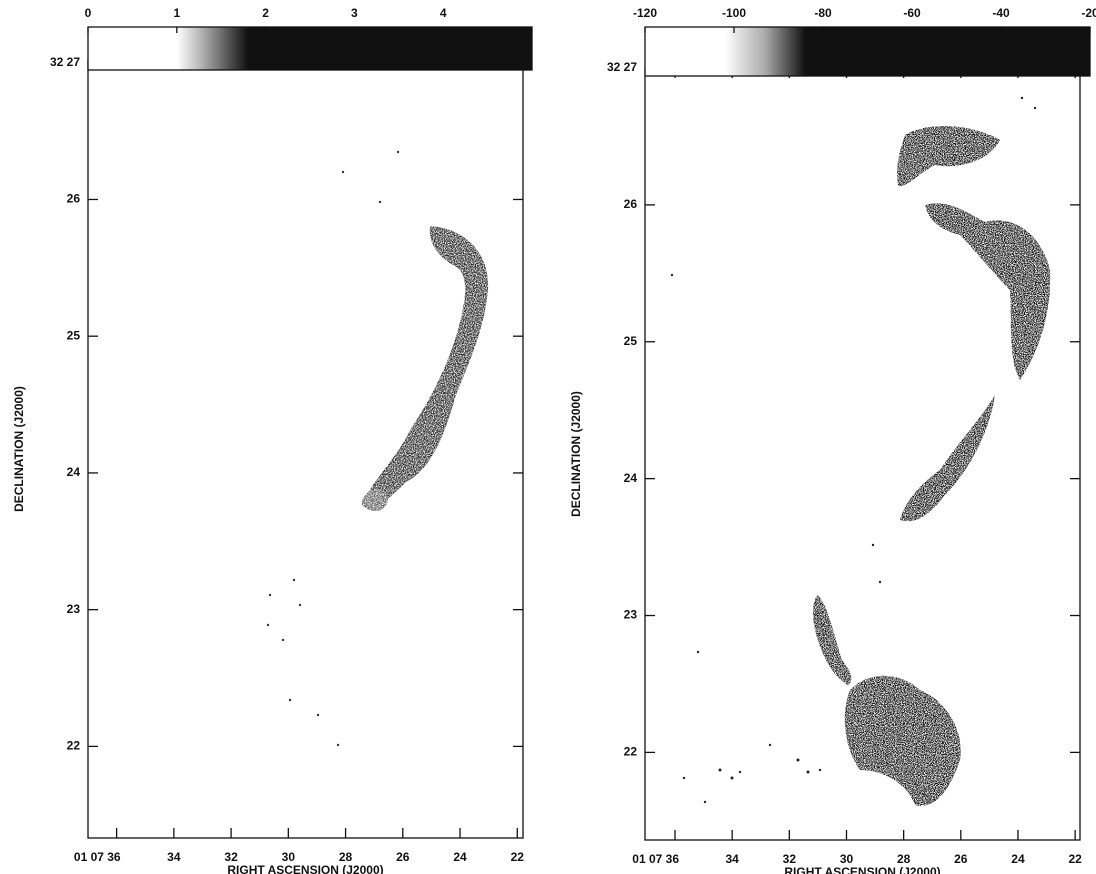 This screenshot has width=1096, height=874. Describe the element at coordinates (443, 13) in the screenshot. I see `colorbar-tick-label: 4` at that location.